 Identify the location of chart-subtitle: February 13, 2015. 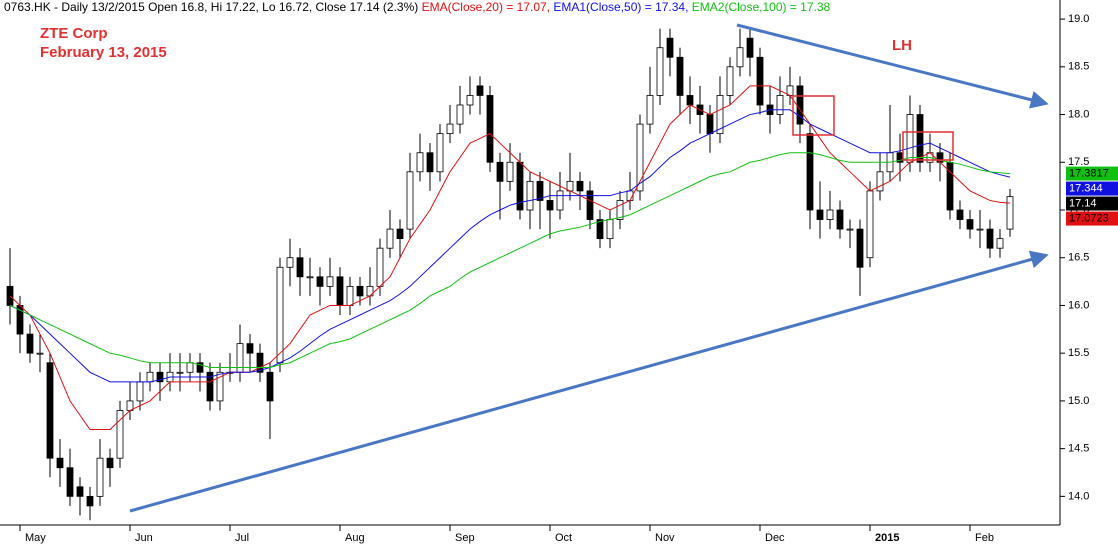
(103, 52).